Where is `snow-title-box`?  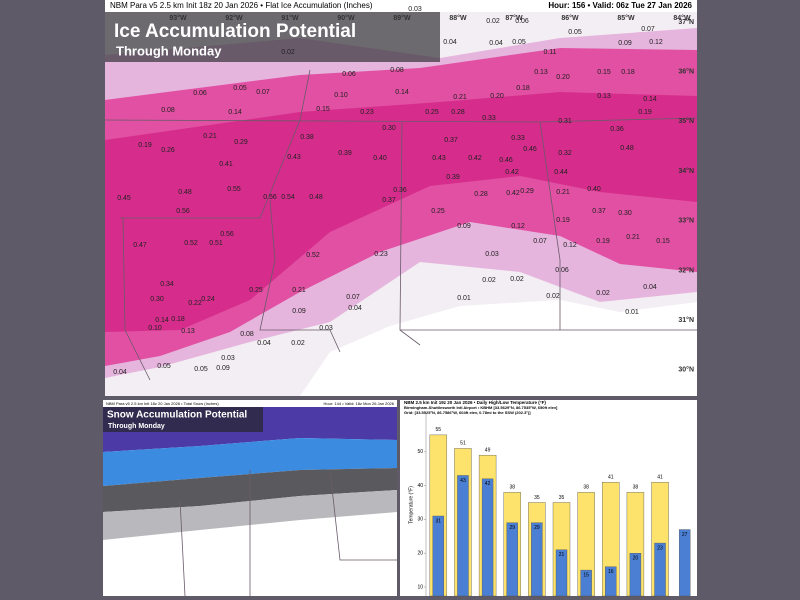 snow-title-box is located at coordinates (183, 419).